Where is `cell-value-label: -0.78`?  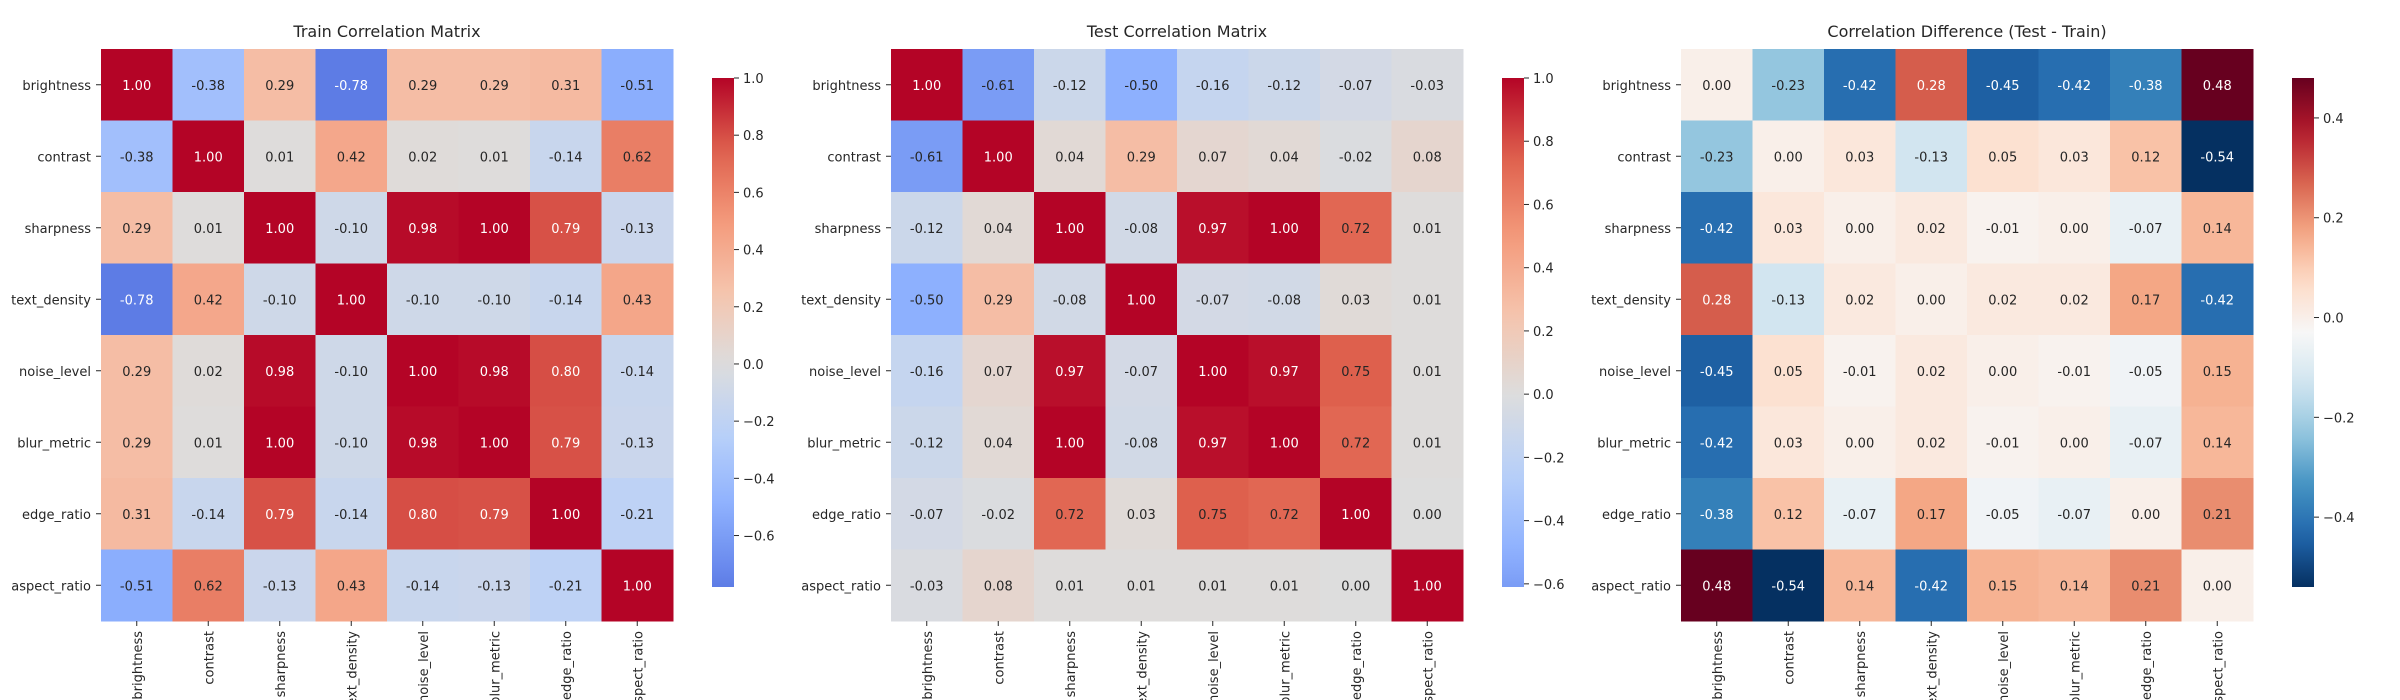 cell-value-label: -0.78 is located at coordinates (137, 300).